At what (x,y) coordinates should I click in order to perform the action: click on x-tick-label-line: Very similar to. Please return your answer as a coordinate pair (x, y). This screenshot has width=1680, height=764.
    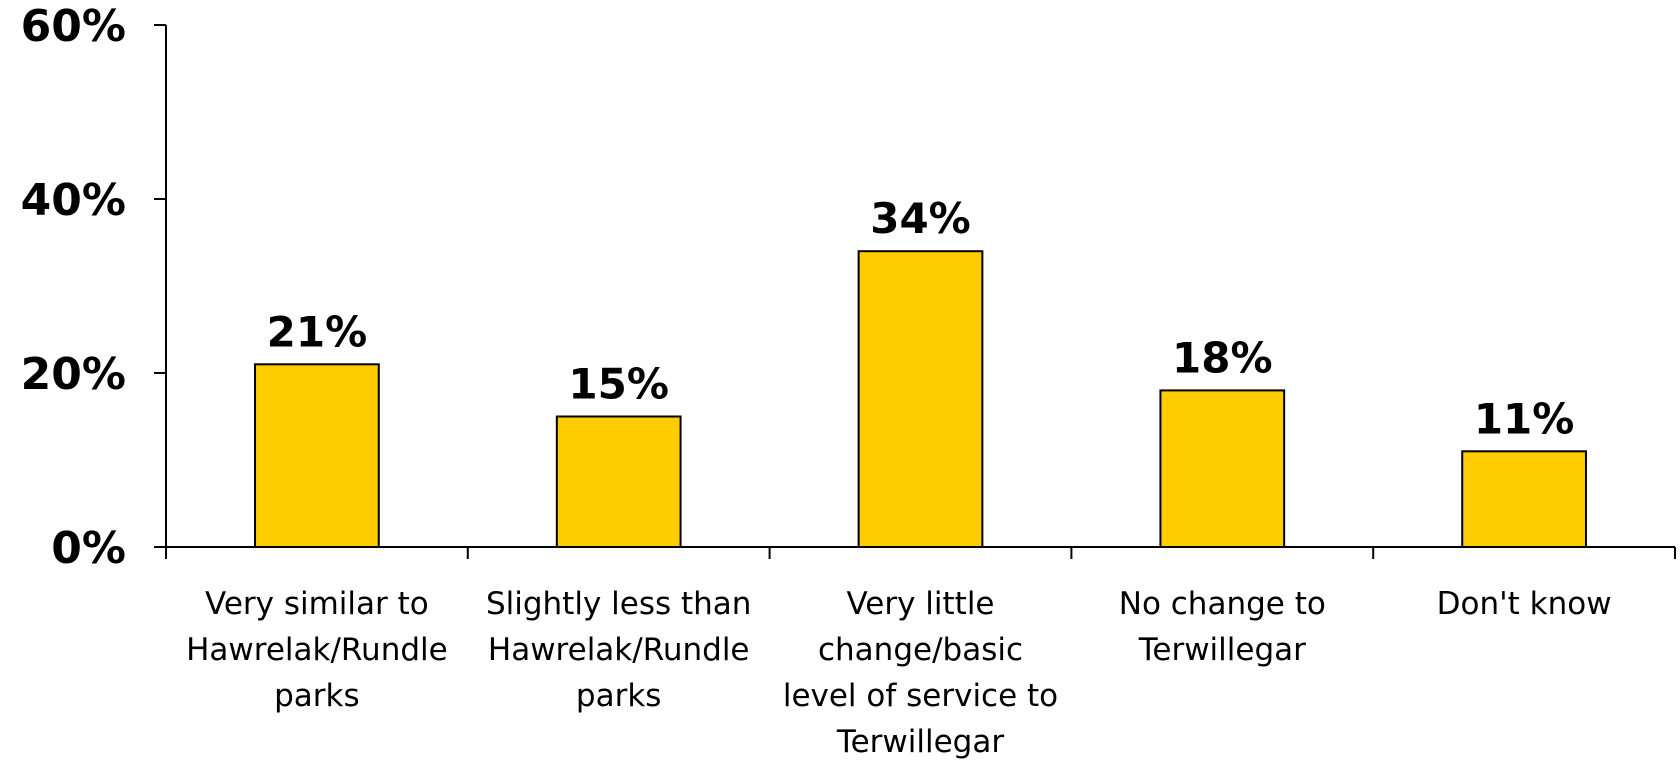
    Looking at the image, I should click on (317, 604).